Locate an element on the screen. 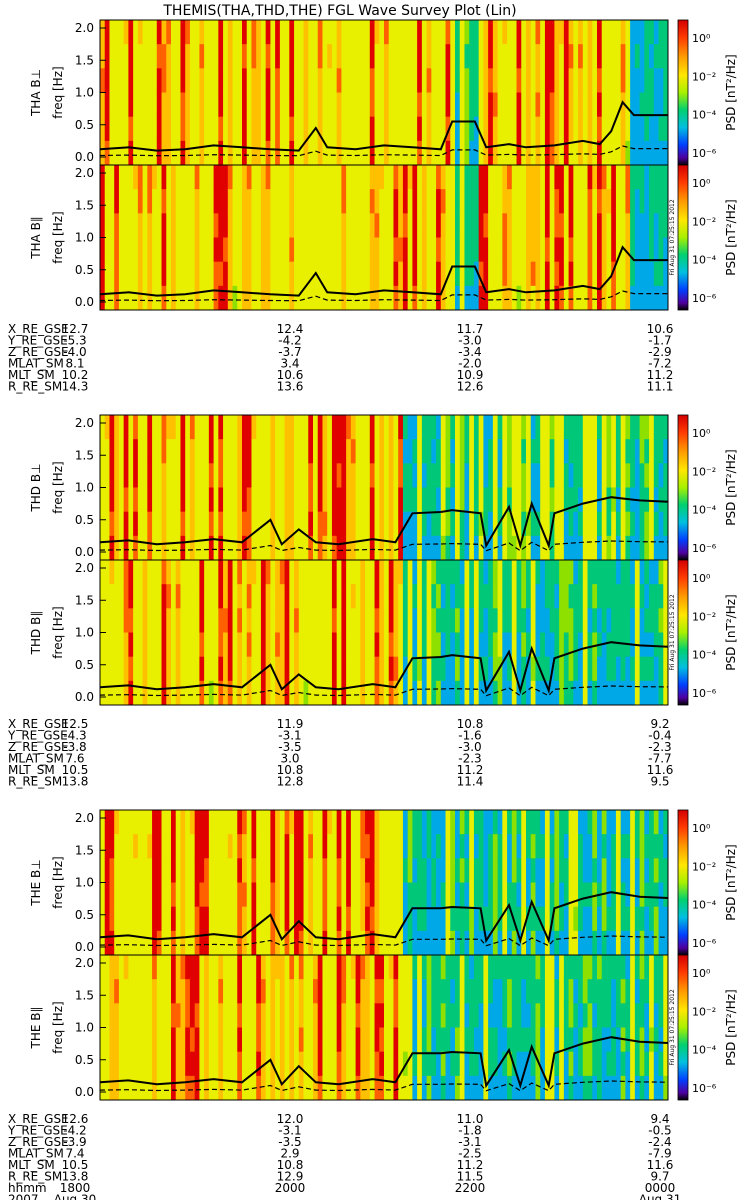 The width and height of the screenshot is (750, 1200). ephemeris-value: -1.7 is located at coordinates (659, 341).